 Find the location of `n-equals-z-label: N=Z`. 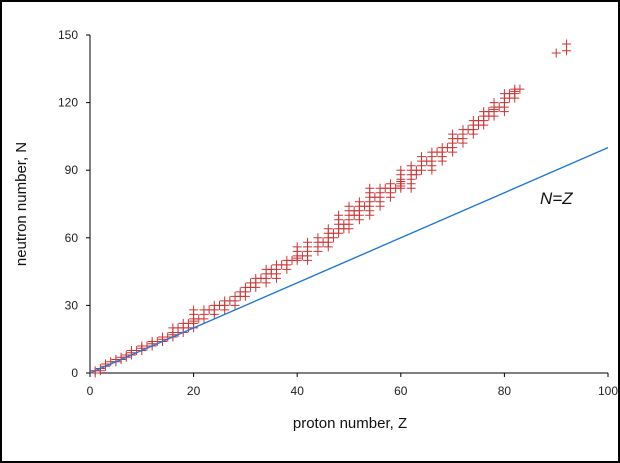

n-equals-z-label: N=Z is located at coordinates (556, 198).